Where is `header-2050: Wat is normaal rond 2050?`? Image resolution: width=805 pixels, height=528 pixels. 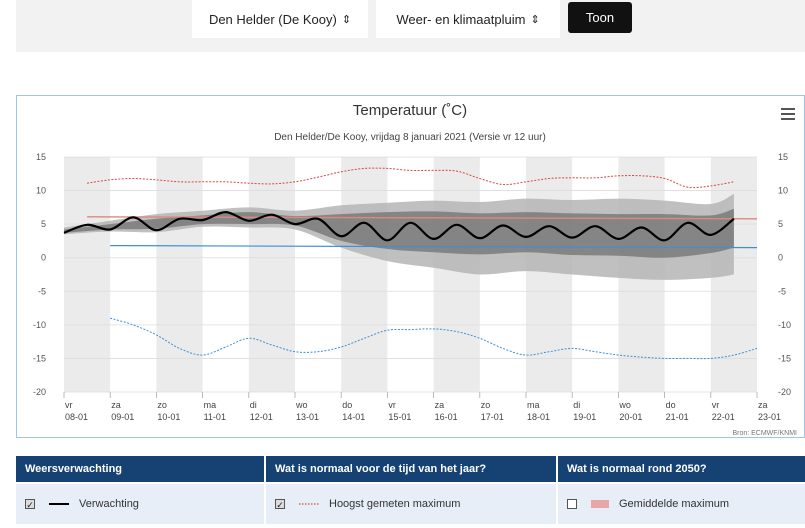
header-2050: Wat is normaal rond 2050? is located at coordinates (637, 469).